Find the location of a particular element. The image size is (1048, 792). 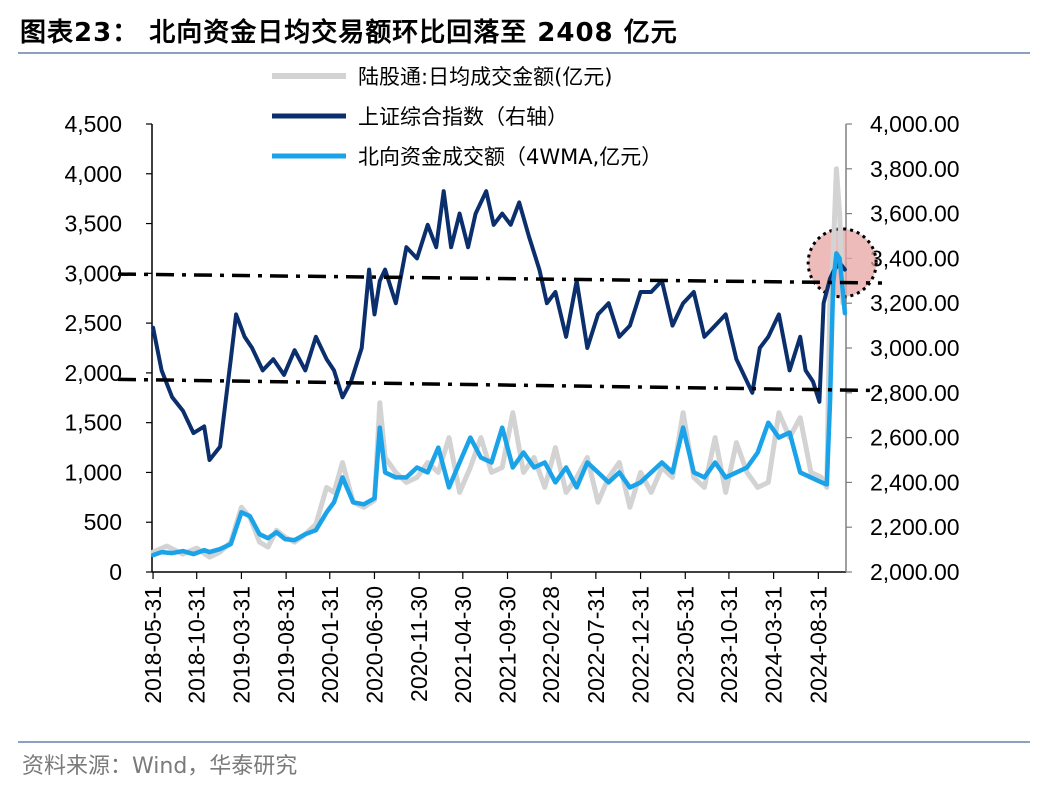

legend-label: 上证综合指数（右轴） is located at coordinates (463, 117).